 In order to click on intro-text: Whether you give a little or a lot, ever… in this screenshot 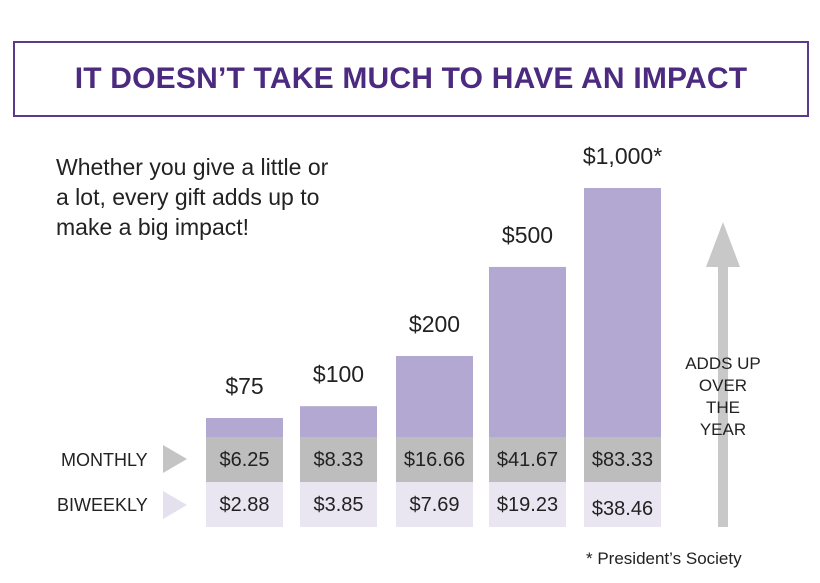, I will do `click(221, 197)`.